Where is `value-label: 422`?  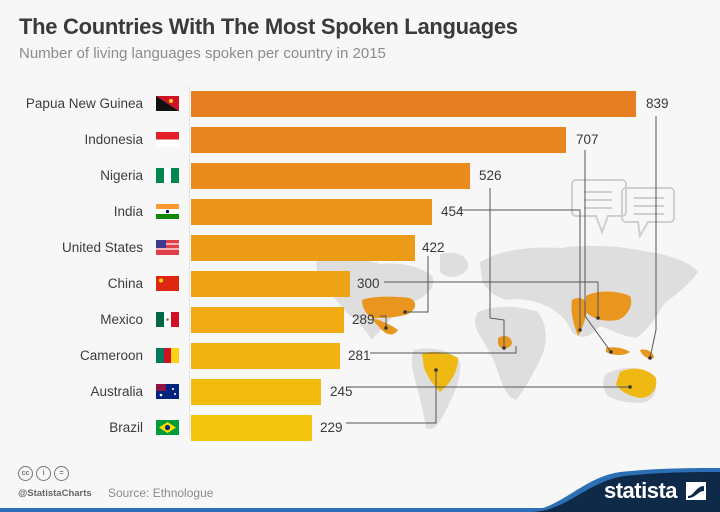
value-label: 422 is located at coordinates (433, 247).